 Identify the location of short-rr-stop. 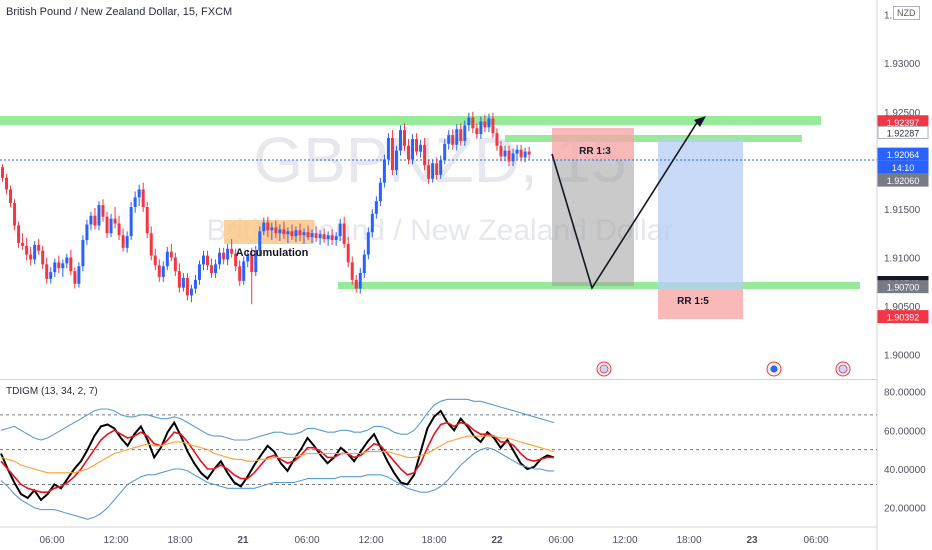
(593, 144).